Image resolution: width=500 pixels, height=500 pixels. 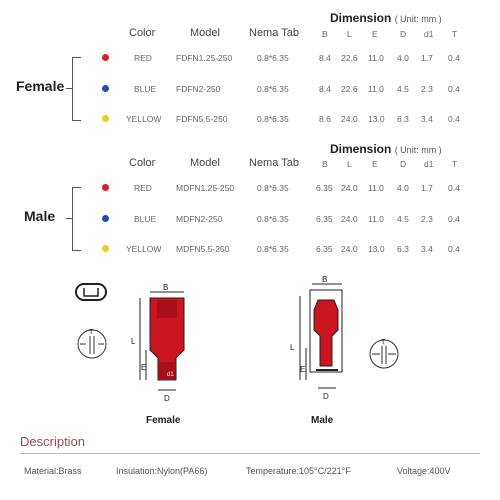 What do you see at coordinates (105, 187) in the screenshot?
I see `color-dot-red` at bounding box center [105, 187].